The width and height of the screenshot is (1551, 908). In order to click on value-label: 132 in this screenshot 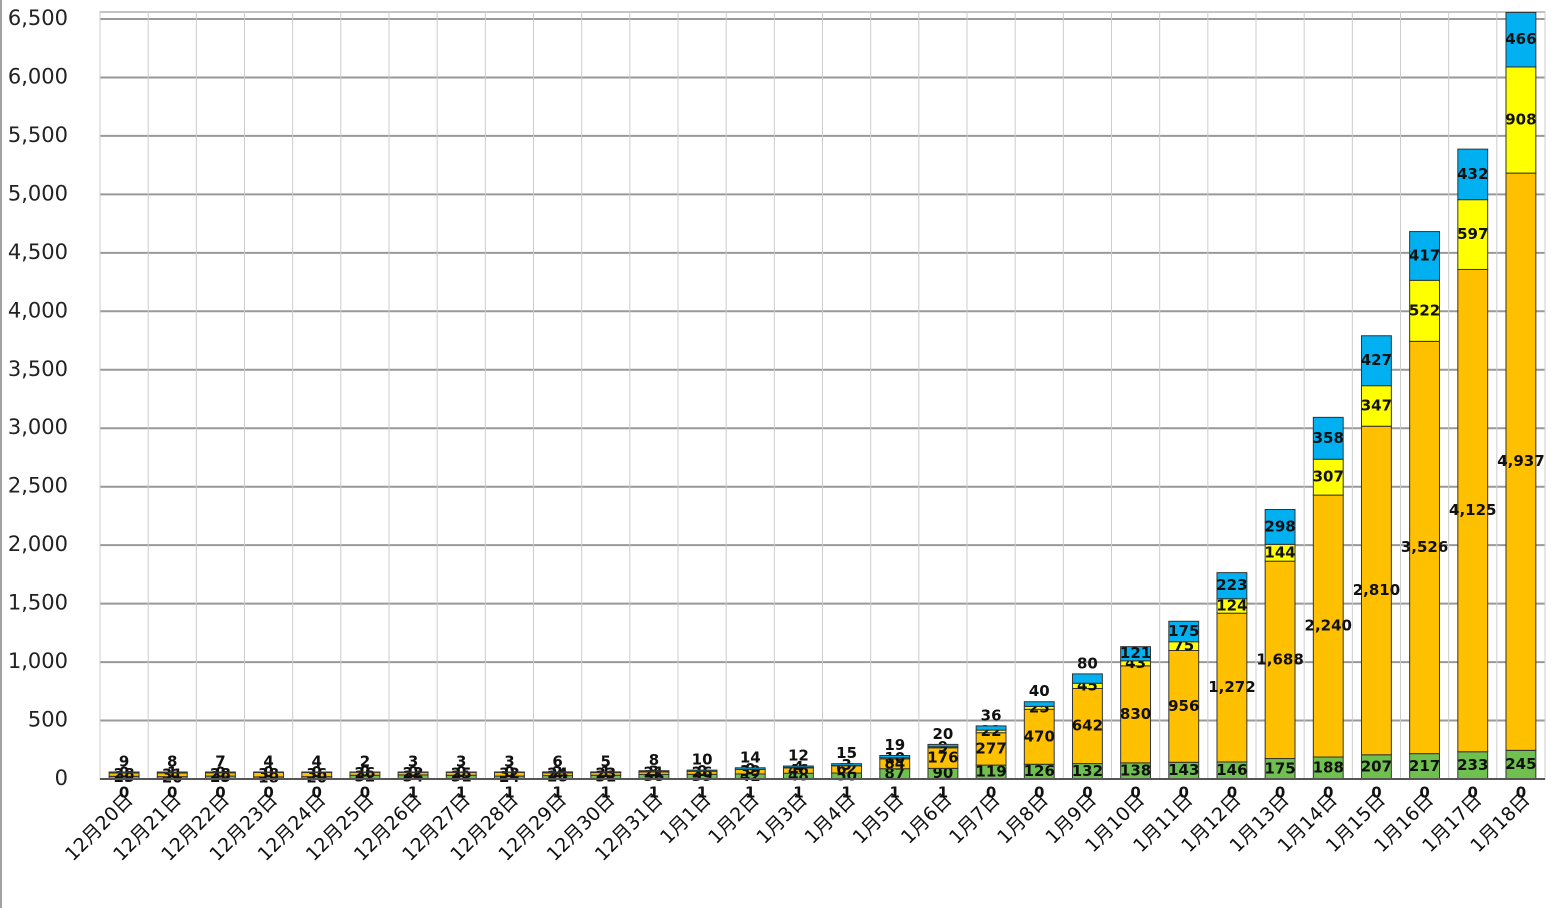, I will do `click(1087, 771)`.